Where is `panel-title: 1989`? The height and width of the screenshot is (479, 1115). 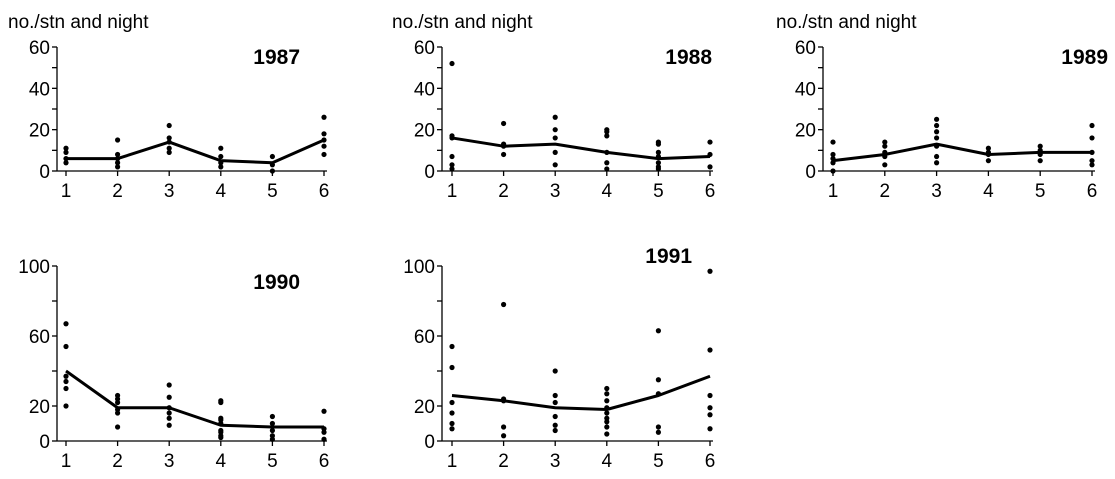
panel-title: 1989 is located at coordinates (1084, 57).